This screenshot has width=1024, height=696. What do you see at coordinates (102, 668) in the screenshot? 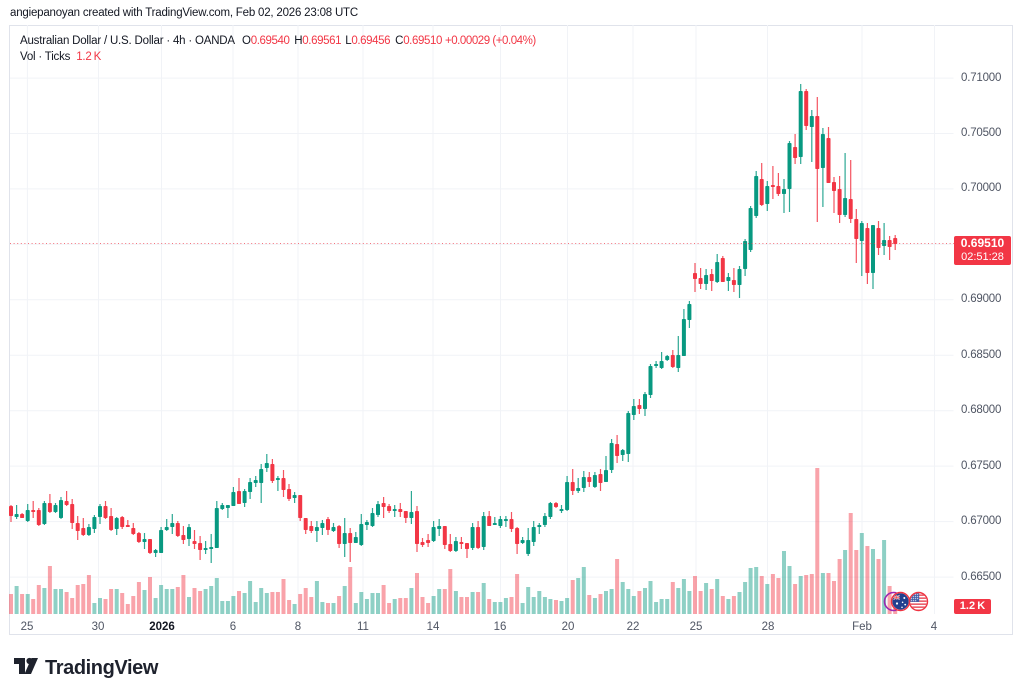
I see `svg-text: TradingView` at bounding box center [102, 668].